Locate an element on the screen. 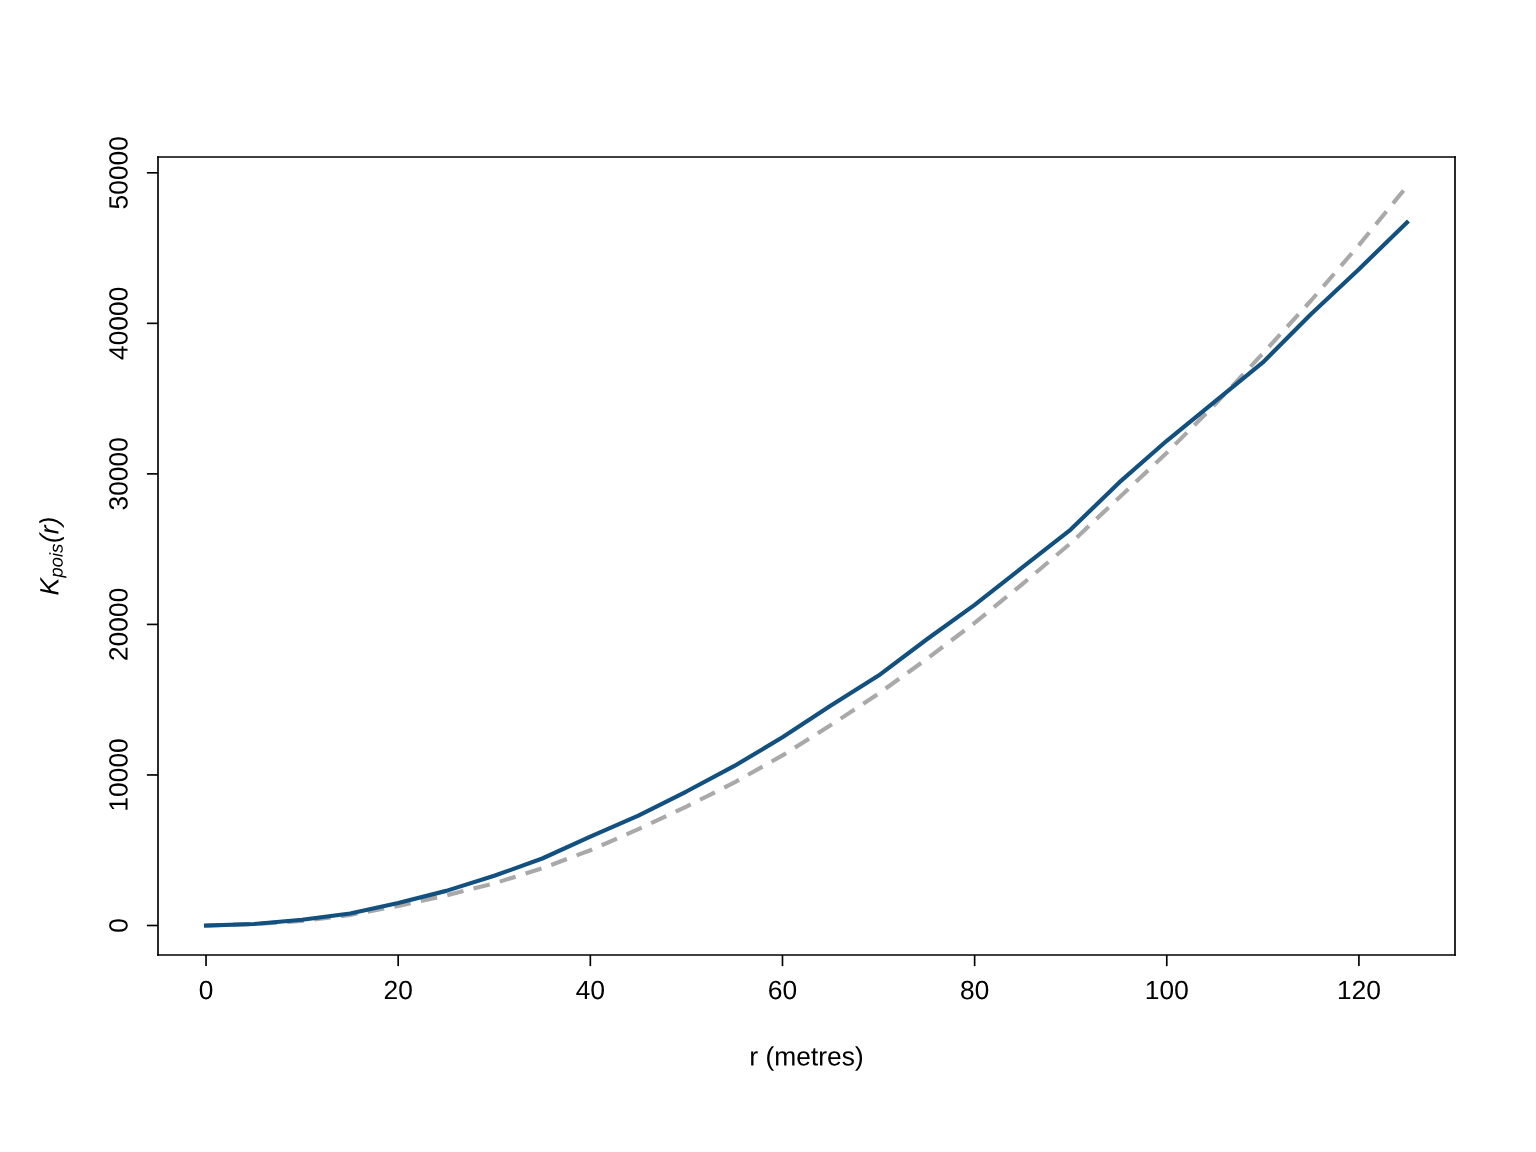 This screenshot has height=1152, width=1536. x-axis-title: r (metres) is located at coordinates (807, 1058).